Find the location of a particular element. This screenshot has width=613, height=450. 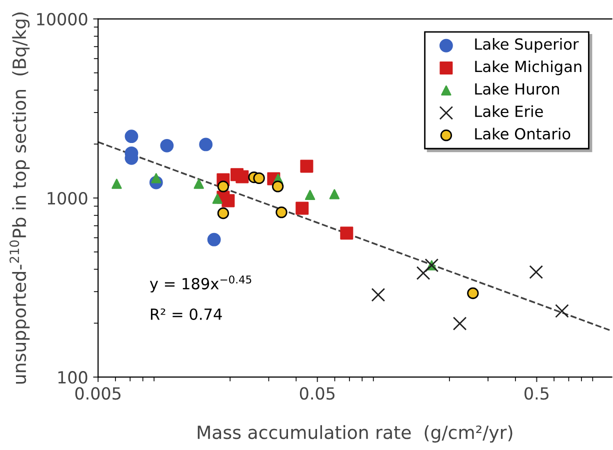

legend-label: Lake Michigan is located at coordinates (528, 68).